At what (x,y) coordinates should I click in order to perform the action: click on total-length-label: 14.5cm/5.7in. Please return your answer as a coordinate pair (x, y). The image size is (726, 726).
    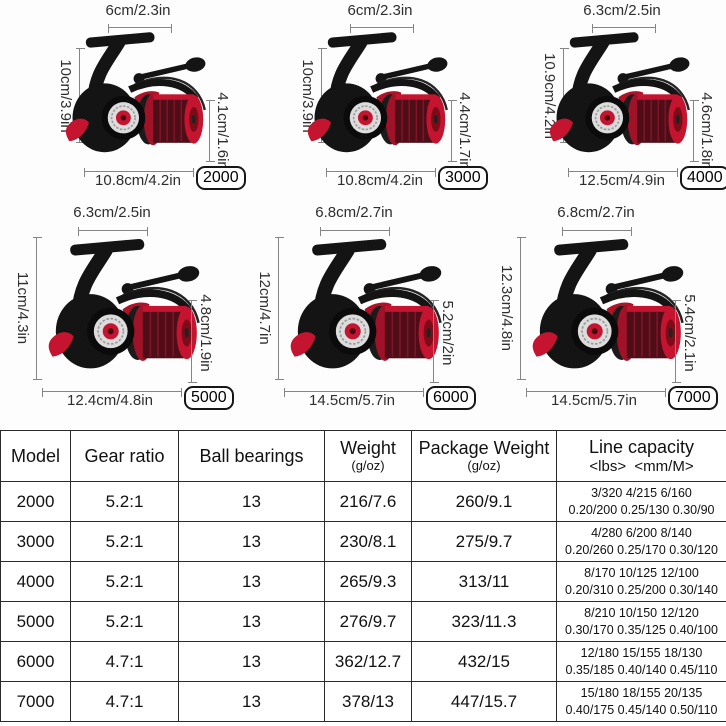
    Looking at the image, I should click on (352, 400).